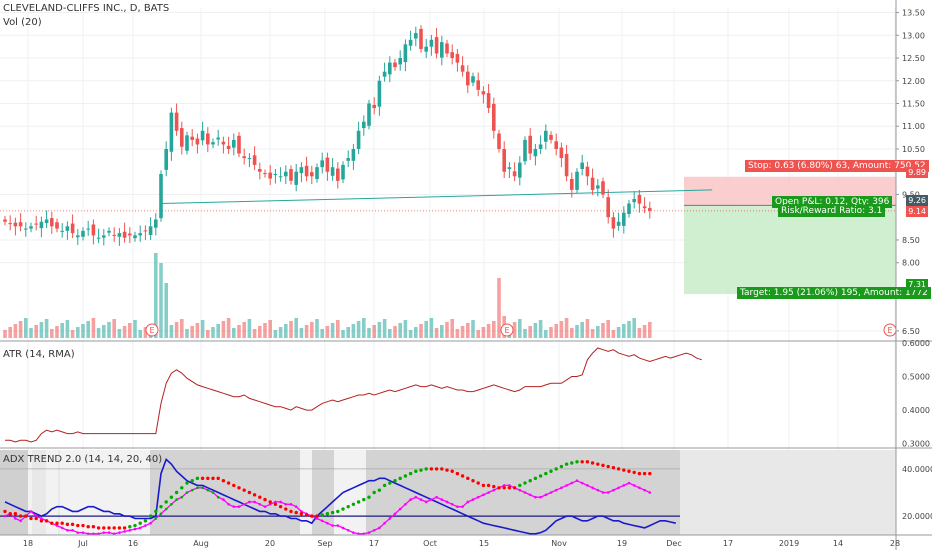 This screenshot has height=550, width=932. I want to click on stop-label: Stop: 0.63 (6.80%) 63, Amount: 750.52, so click(837, 166).